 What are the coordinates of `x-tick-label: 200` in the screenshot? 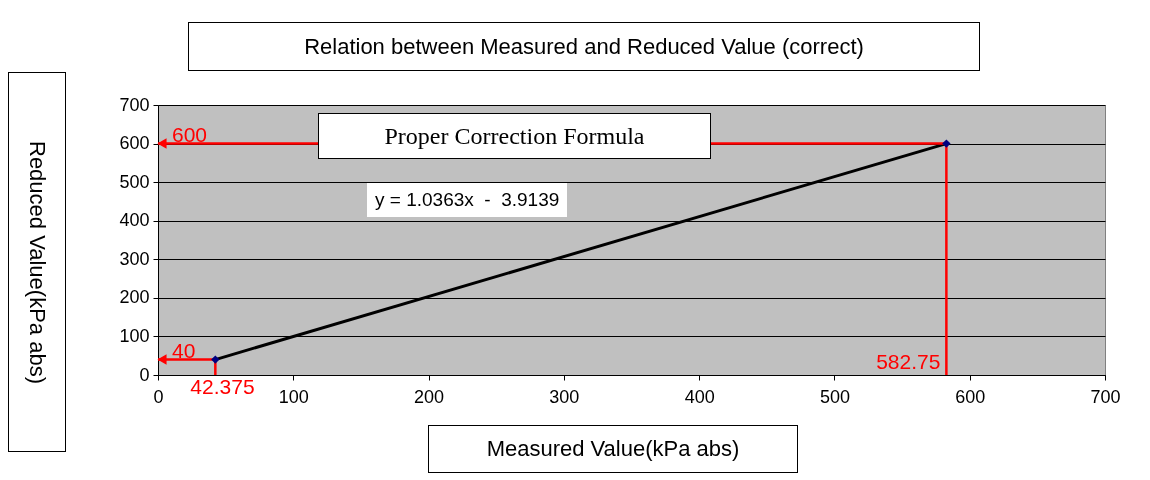 It's located at (429, 396).